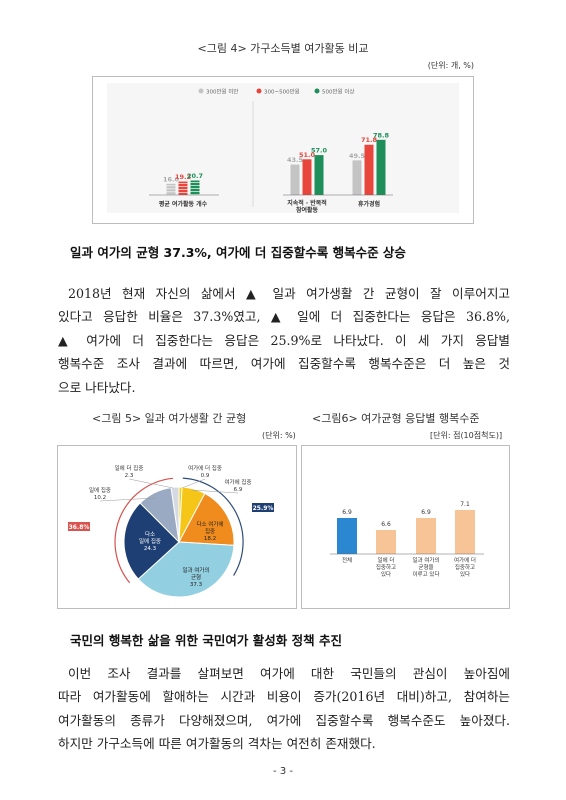 This screenshot has width=566, height=800. What do you see at coordinates (238, 252) in the screenshot?
I see `section1-heading: 일과 여가의 균형 37.3%, 여가에 더 집중할수록 행복수준 상승` at bounding box center [238, 252].